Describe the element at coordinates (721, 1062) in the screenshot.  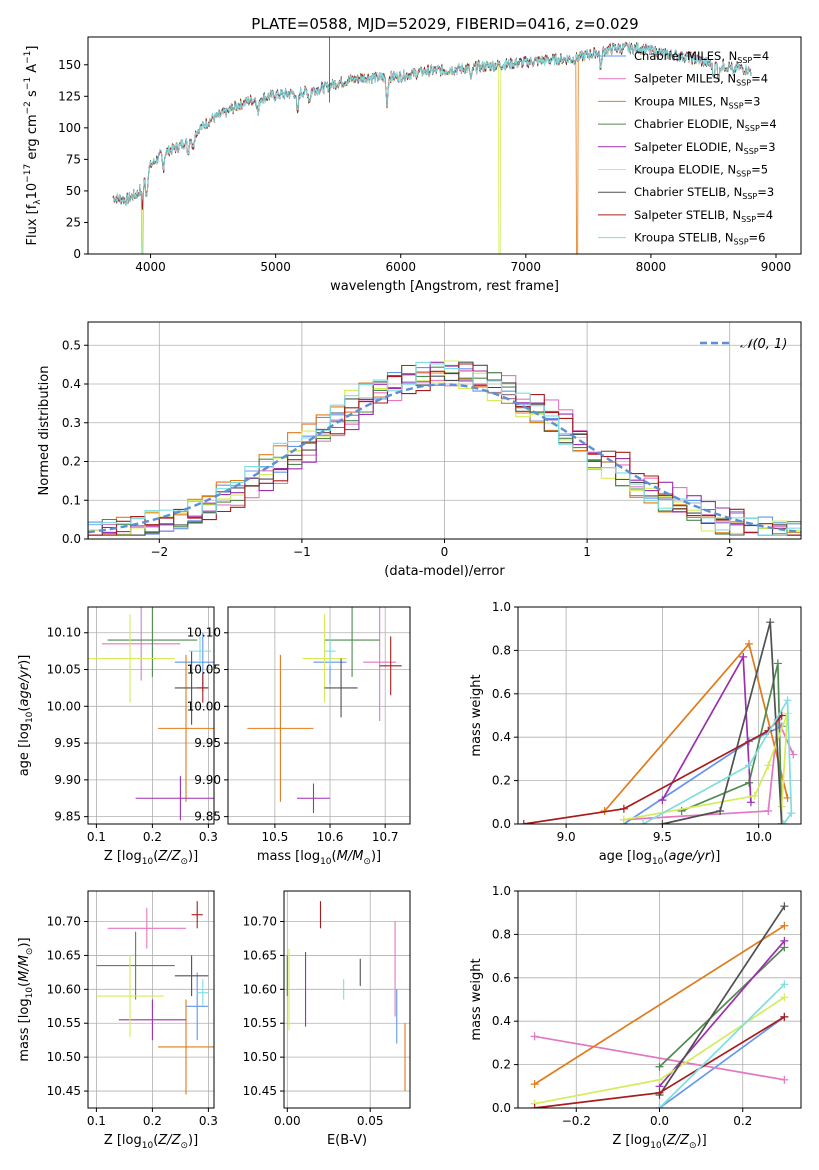
I see `weight-line-chabrier-miles` at that location.